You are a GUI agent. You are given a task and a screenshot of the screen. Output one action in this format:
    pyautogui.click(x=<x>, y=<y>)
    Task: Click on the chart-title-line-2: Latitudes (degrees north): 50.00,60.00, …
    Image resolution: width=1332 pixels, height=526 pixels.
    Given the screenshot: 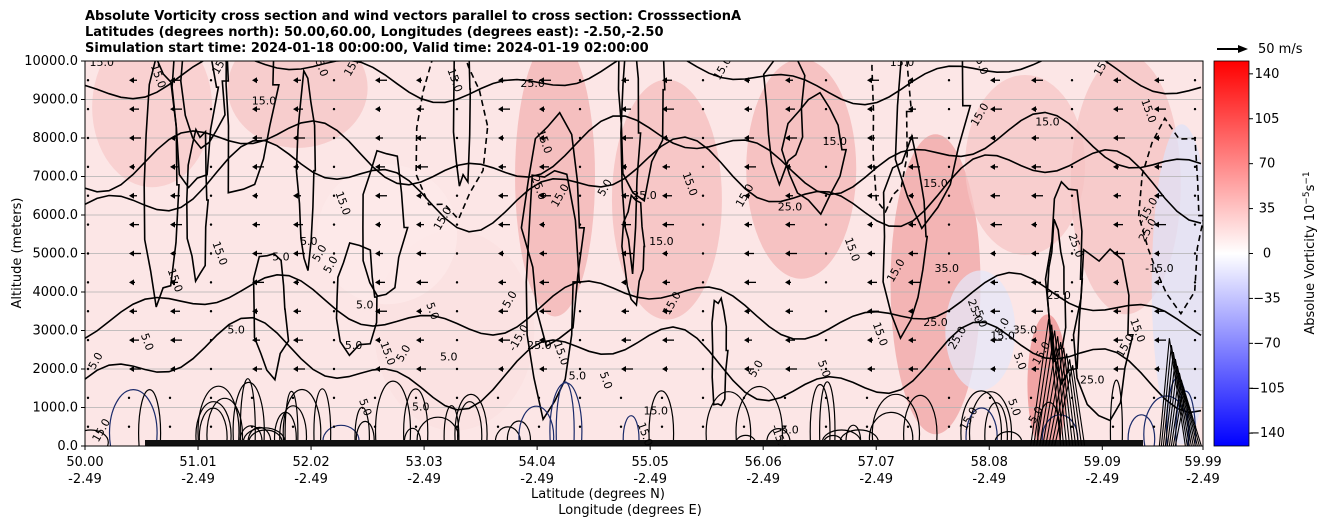 What is the action you would take?
    pyautogui.click(x=374, y=32)
    